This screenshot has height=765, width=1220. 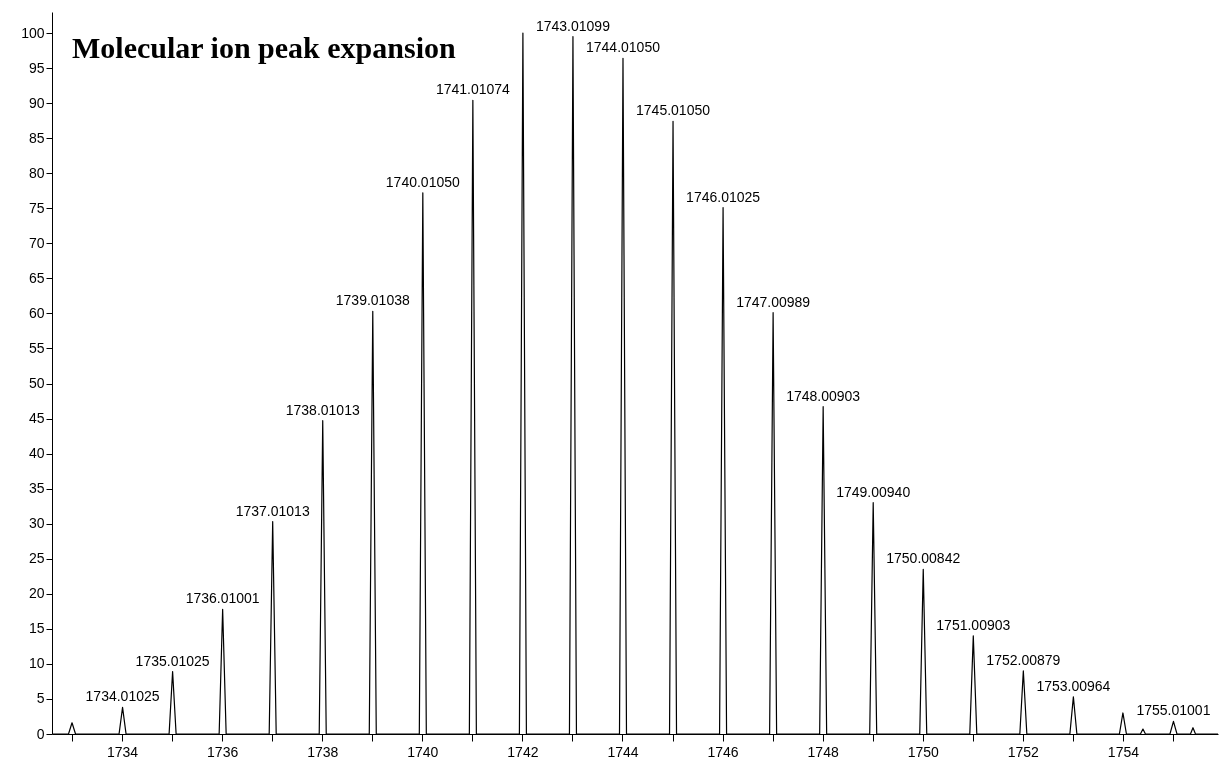 I want to click on annotation: 1743.01099, so click(x=573, y=25).